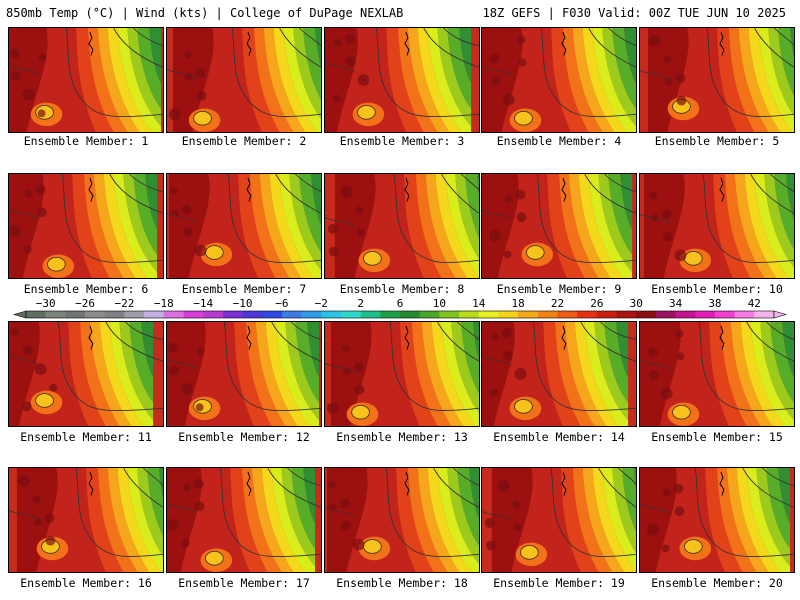  What do you see at coordinates (596, 303) in the screenshot?
I see `colorbar-tick-label: 26` at bounding box center [596, 303].